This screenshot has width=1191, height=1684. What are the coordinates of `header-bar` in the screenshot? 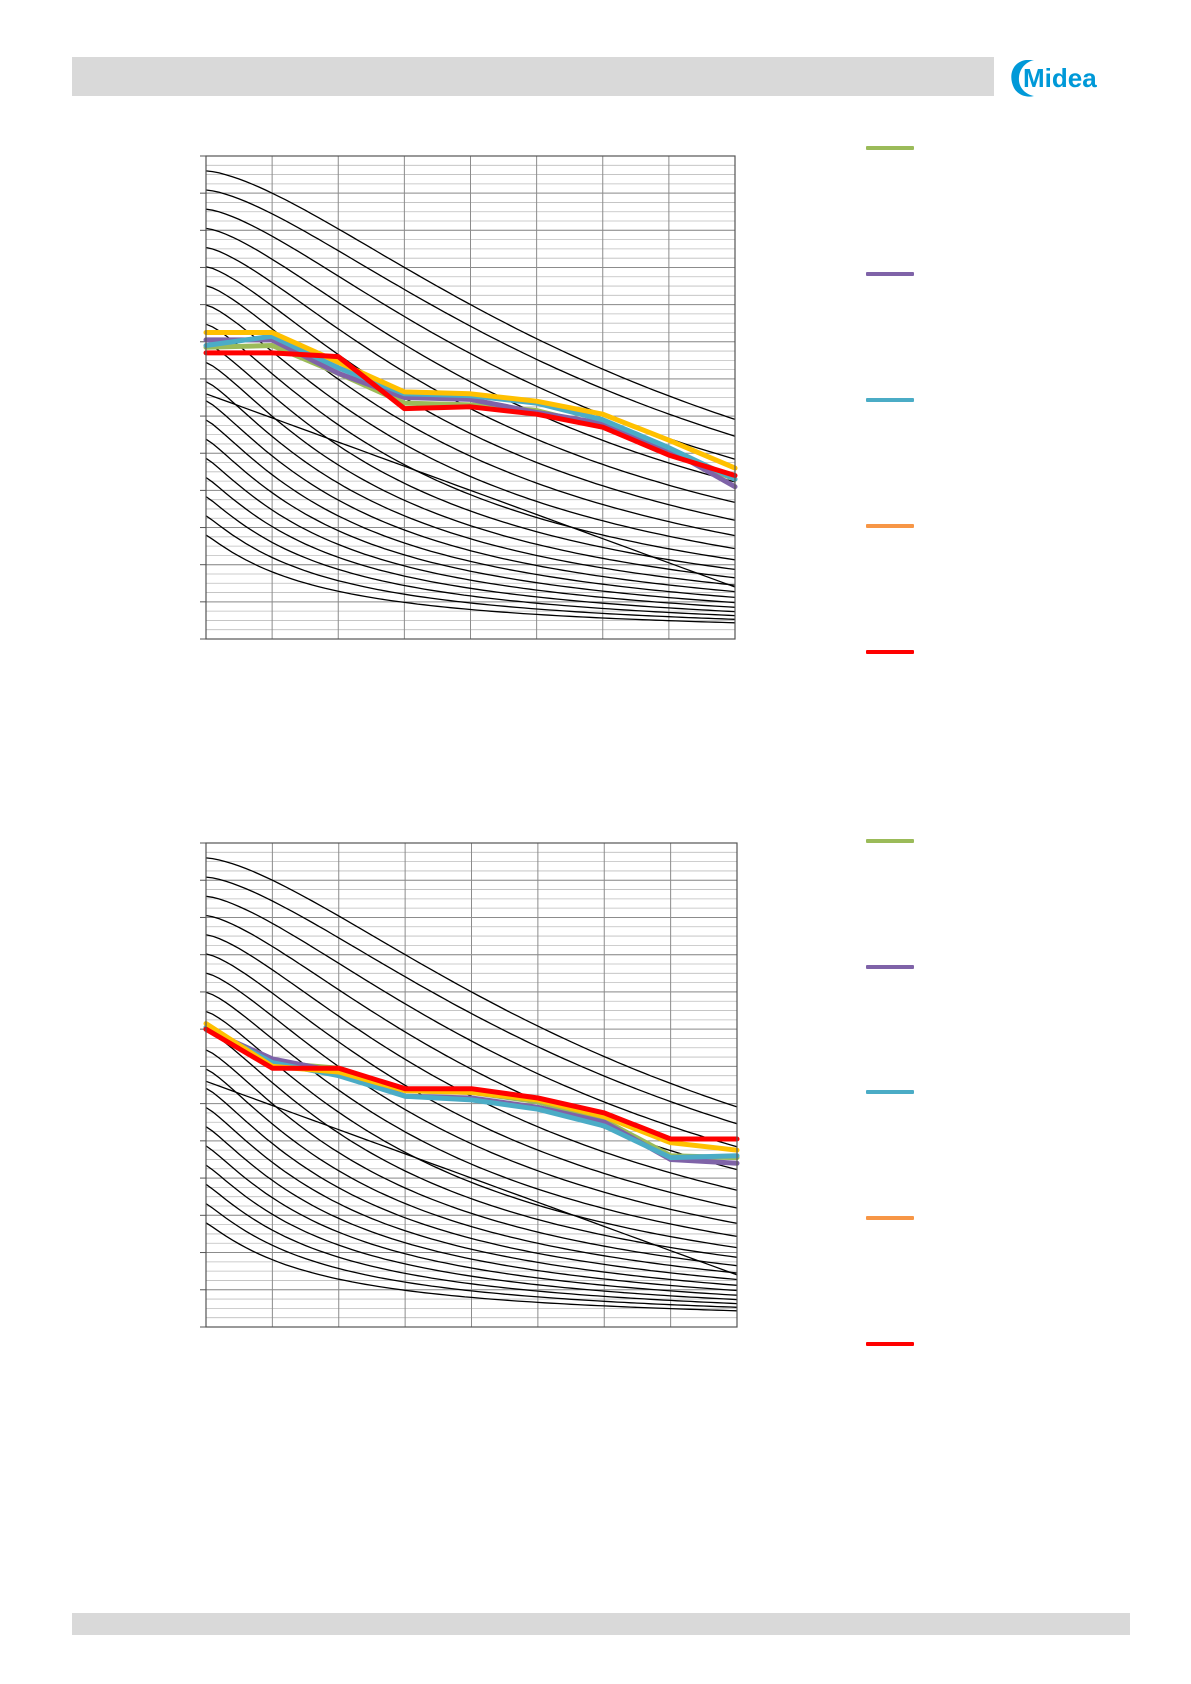 It's located at (533, 76).